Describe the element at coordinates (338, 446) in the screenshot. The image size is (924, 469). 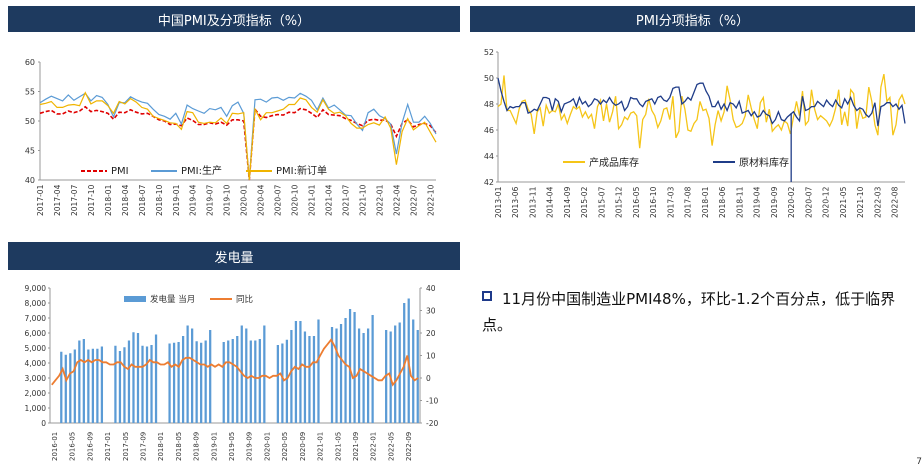
I see `x-tick-label: 2021-05` at that location.